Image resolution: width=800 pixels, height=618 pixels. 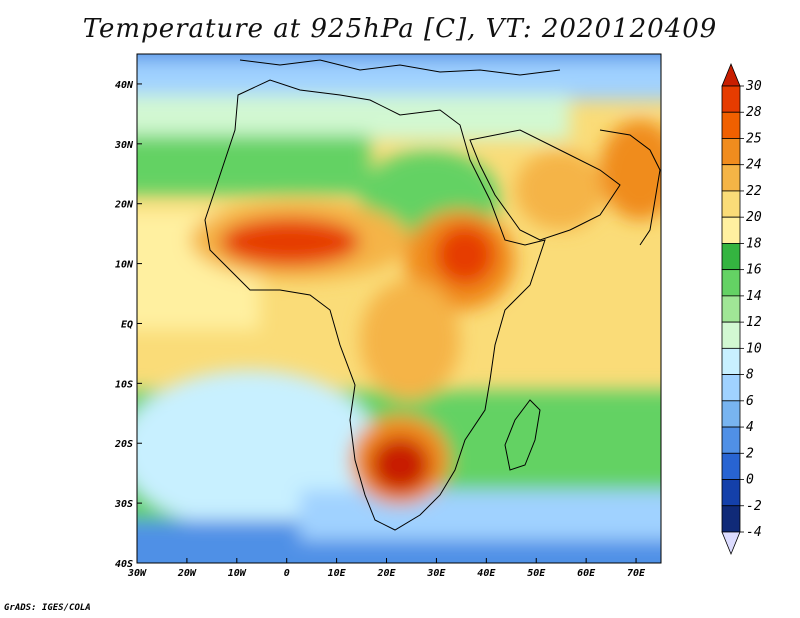 I want to click on field-kalahari-hot, so click(x=400, y=465).